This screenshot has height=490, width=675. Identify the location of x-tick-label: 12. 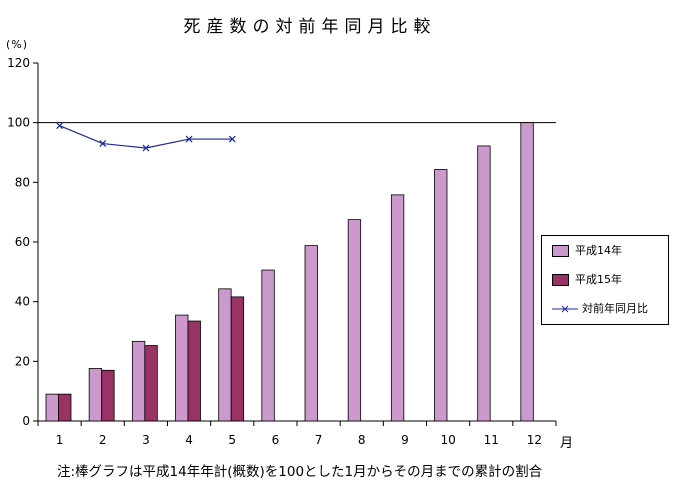
(534, 440).